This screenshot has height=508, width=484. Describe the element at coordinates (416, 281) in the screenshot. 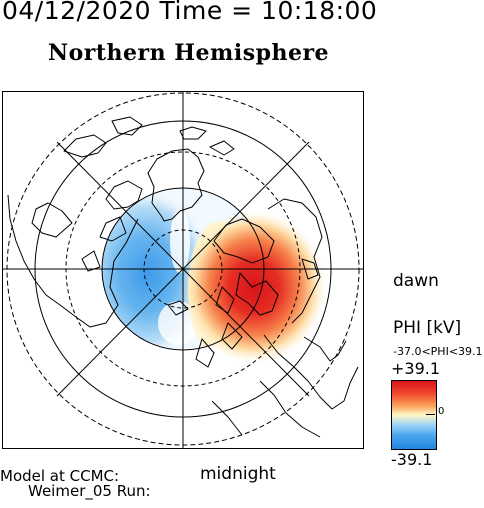

I see `dawn-label: dawn` at that location.